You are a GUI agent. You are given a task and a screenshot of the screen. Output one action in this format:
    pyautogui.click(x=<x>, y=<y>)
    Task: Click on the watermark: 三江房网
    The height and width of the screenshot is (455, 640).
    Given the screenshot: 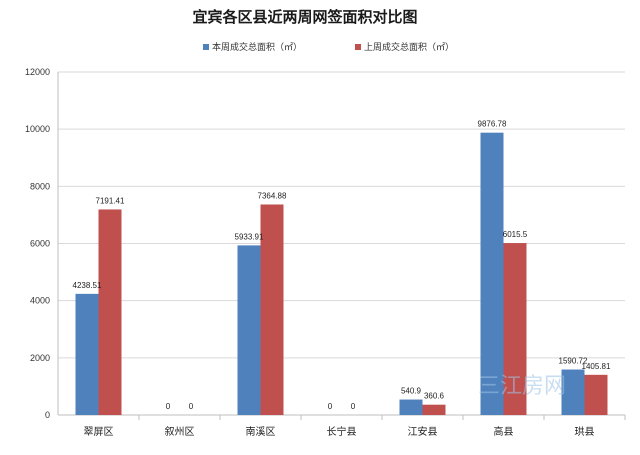 What is the action you would take?
    pyautogui.click(x=522, y=385)
    